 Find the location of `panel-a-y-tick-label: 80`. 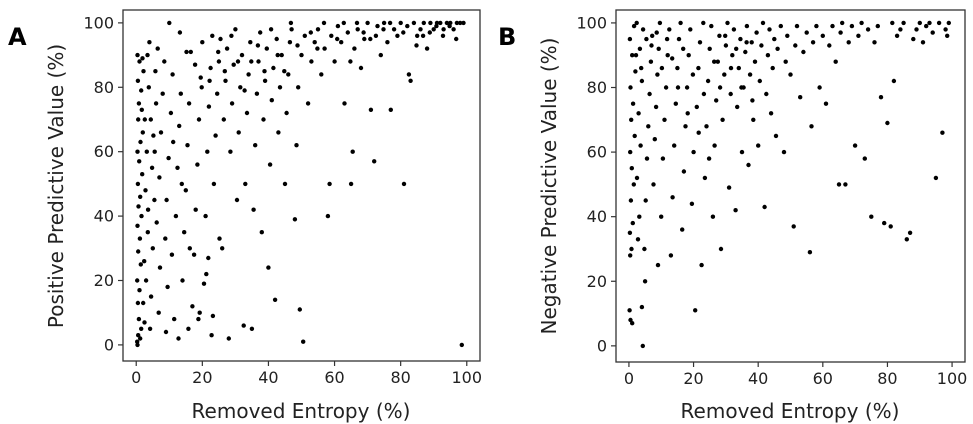

panel-a-y-tick-label: 80 is located at coordinates (104, 87).